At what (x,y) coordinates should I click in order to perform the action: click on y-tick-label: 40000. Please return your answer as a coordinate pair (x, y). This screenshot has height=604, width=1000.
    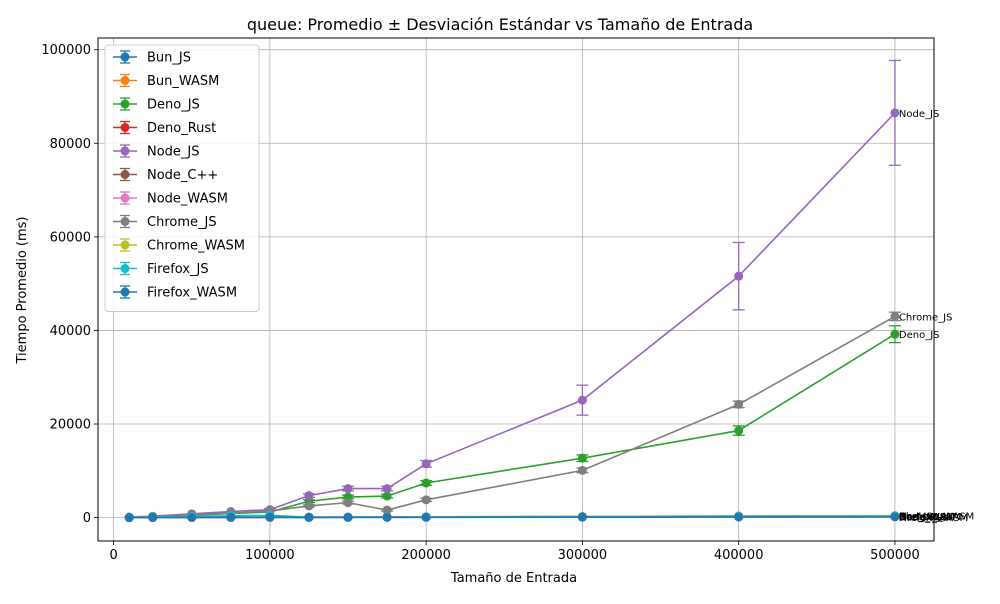
    Looking at the image, I should click on (70, 331).